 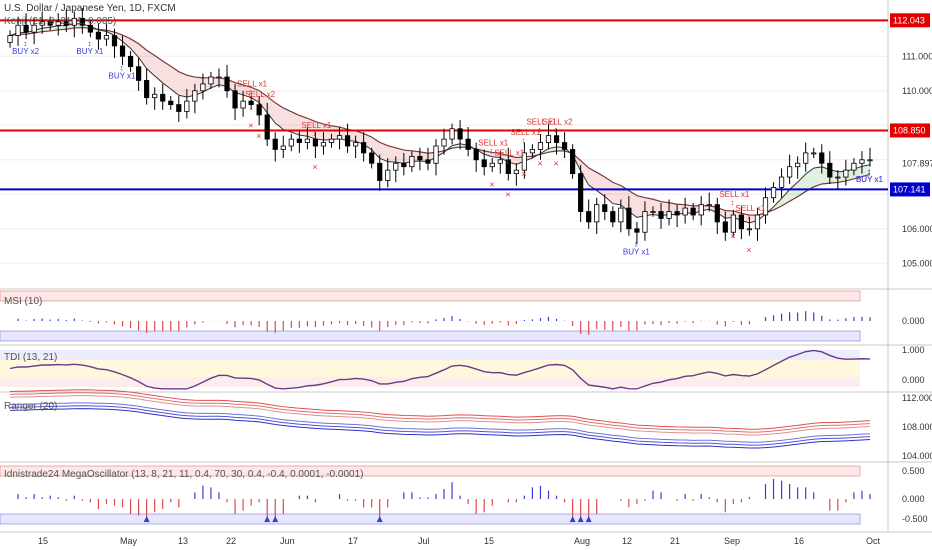 What do you see at coordinates (430, 355) in the screenshot?
I see `tdi-upper-band` at bounding box center [430, 355].